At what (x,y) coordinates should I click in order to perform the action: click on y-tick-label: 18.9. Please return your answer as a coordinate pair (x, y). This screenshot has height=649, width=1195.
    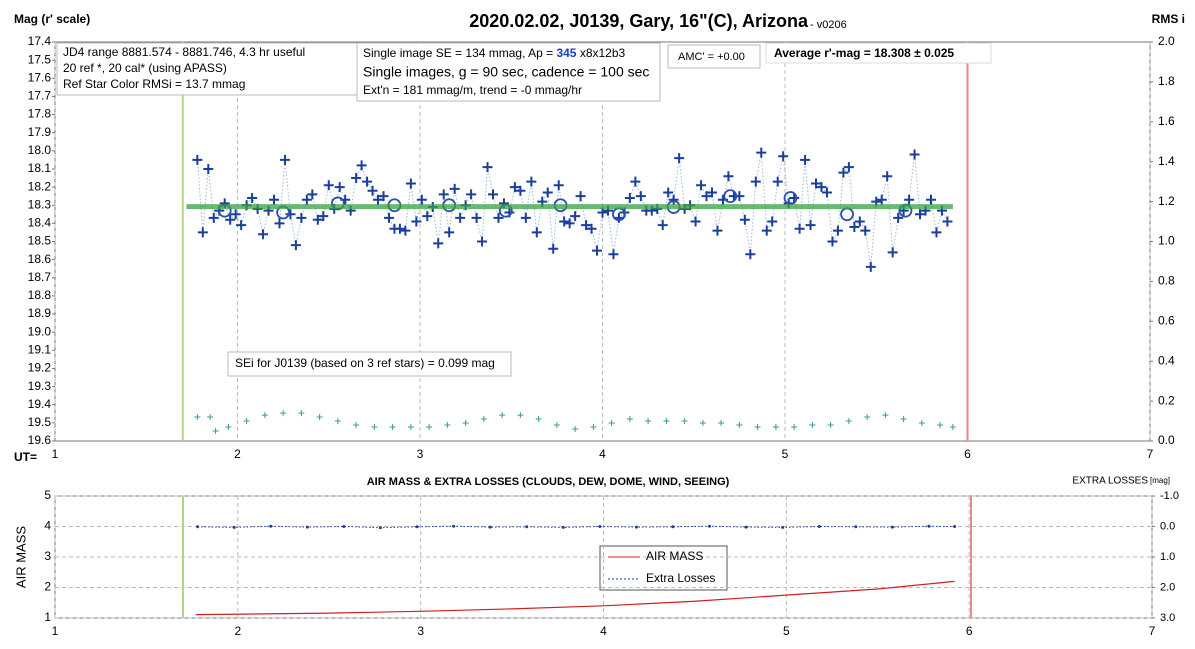
    Looking at the image, I should click on (40, 313).